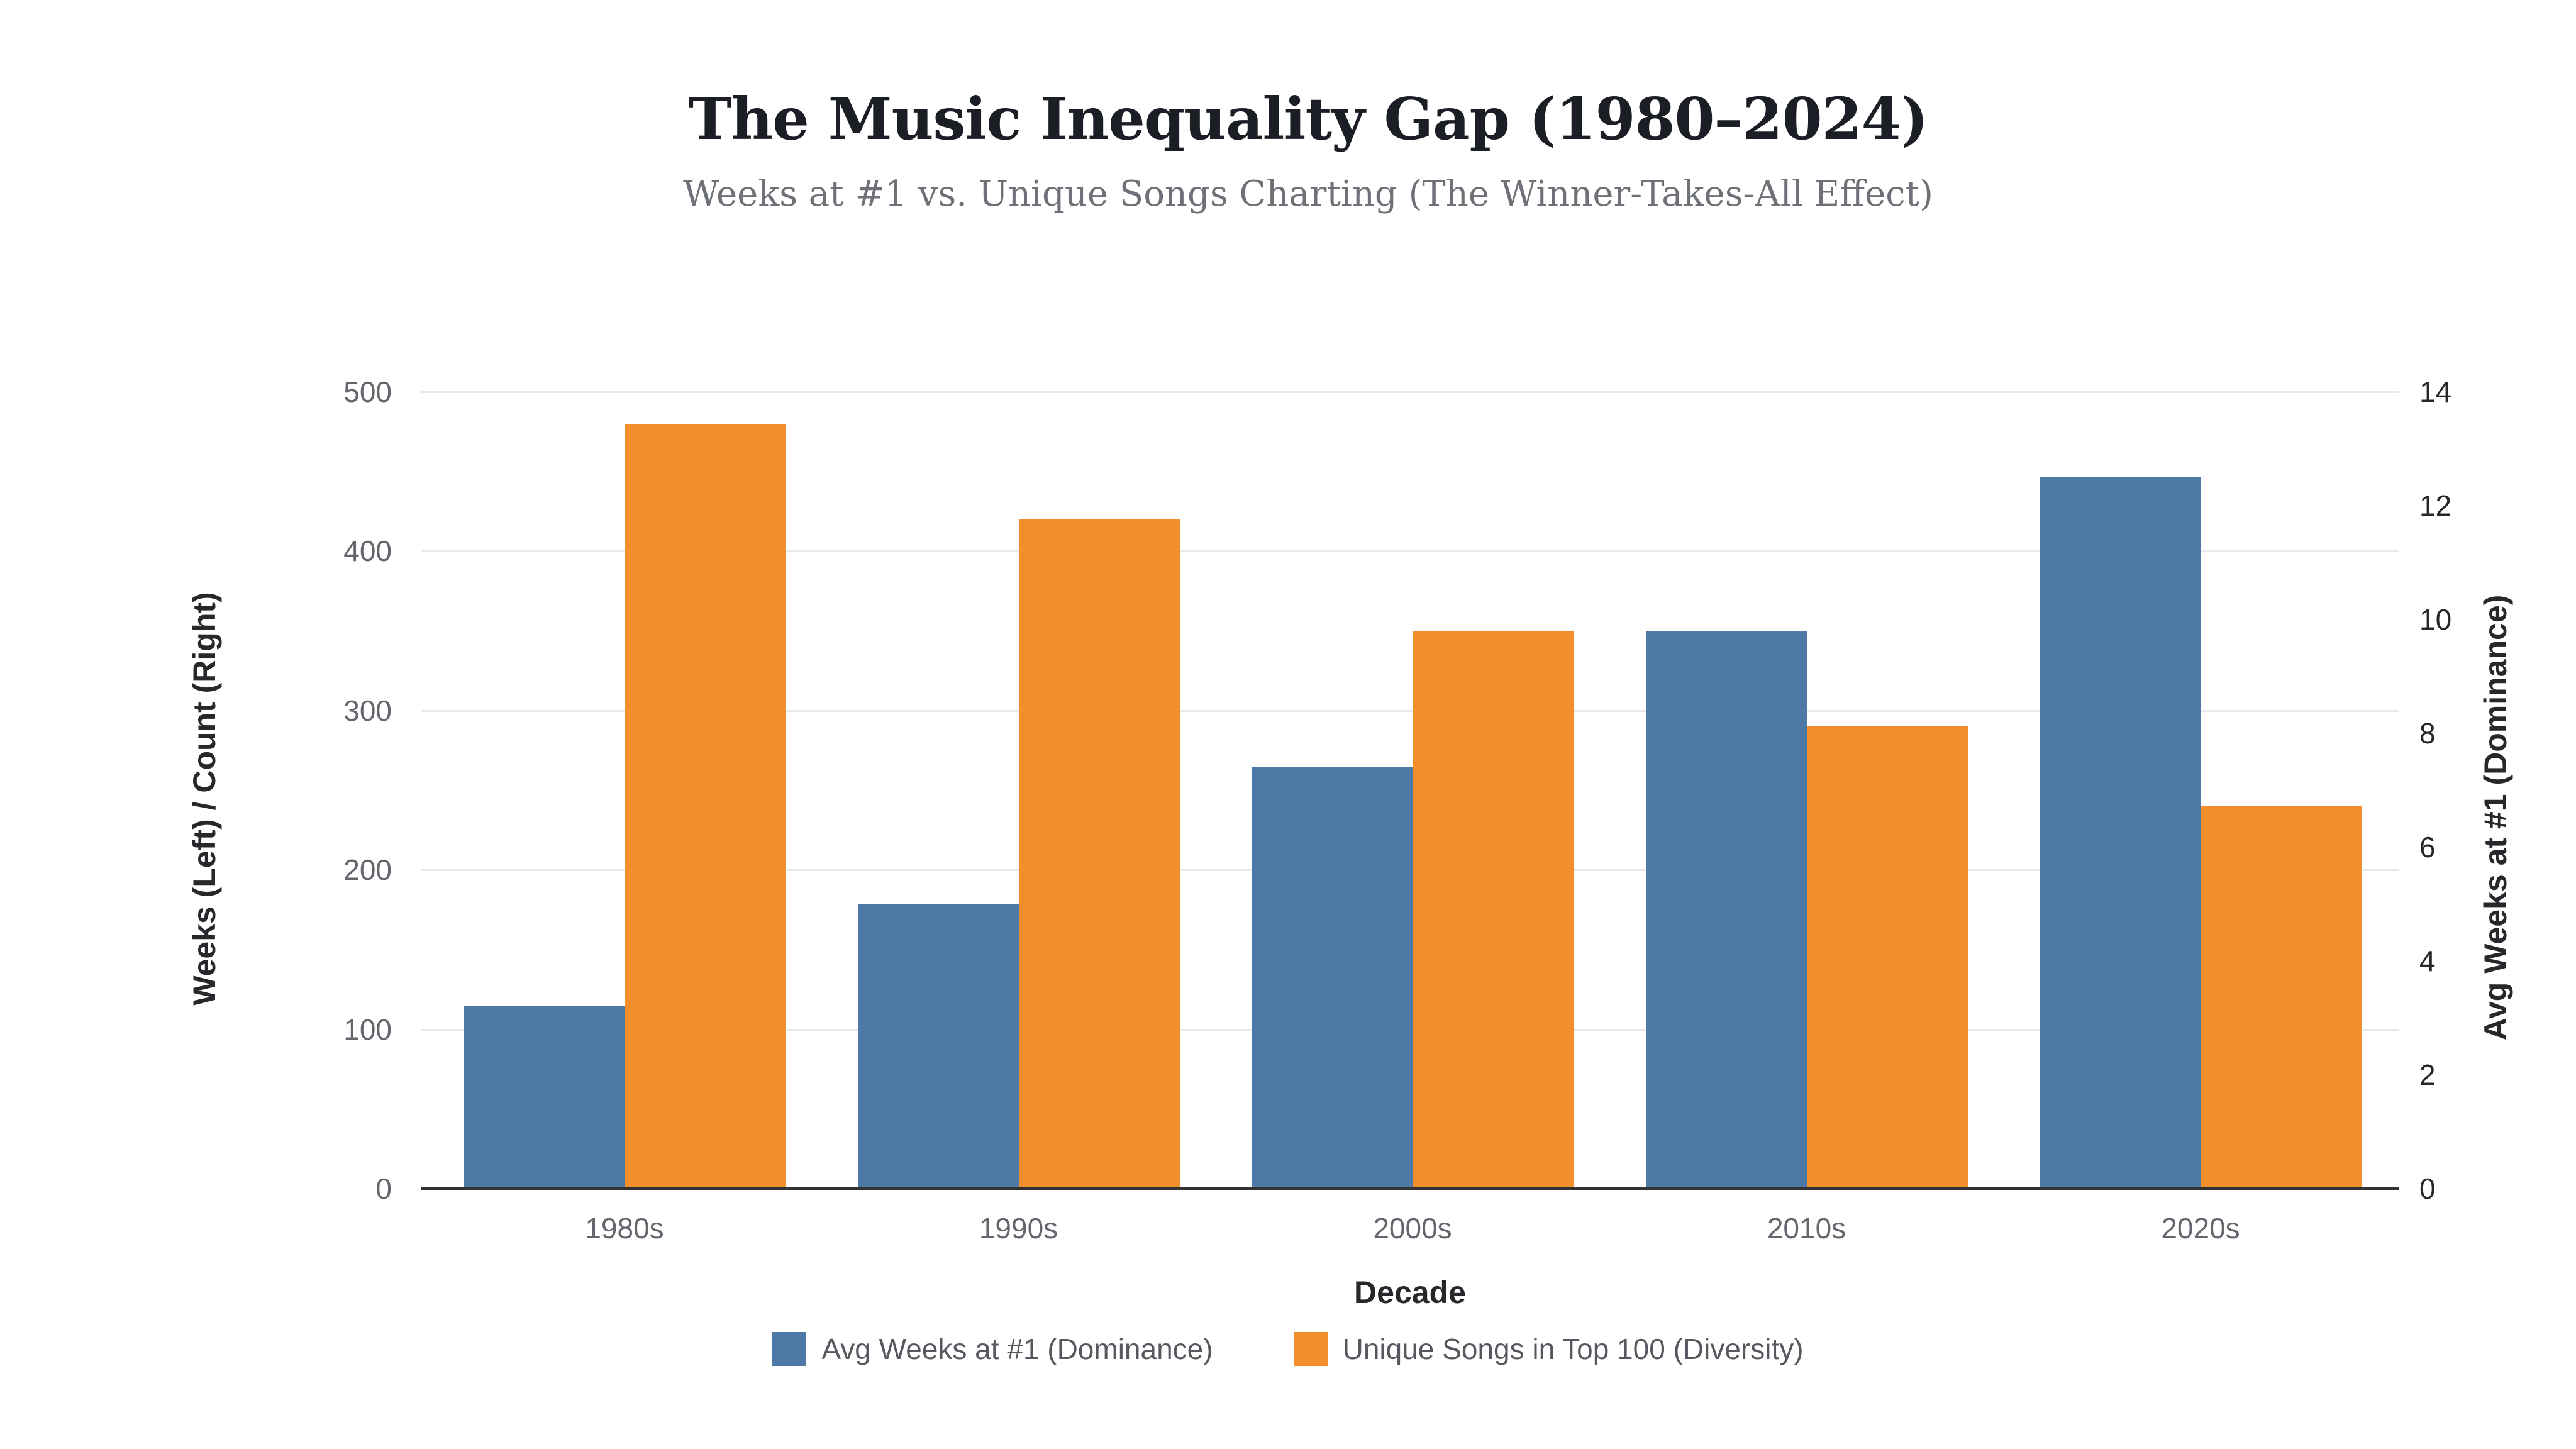 The image size is (2576, 1449). What do you see at coordinates (2427, 733) in the screenshot?
I see `y-right-tick-label: 8` at bounding box center [2427, 733].